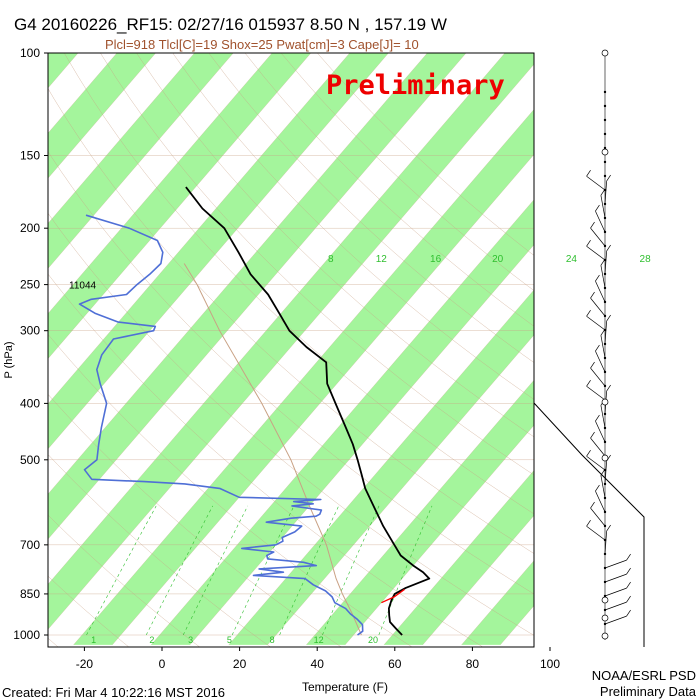 Image resolution: width=700 pixels, height=700 pixels. What do you see at coordinates (151, 640) in the screenshot?
I see `mixing-ratio-label: 2` at bounding box center [151, 640].